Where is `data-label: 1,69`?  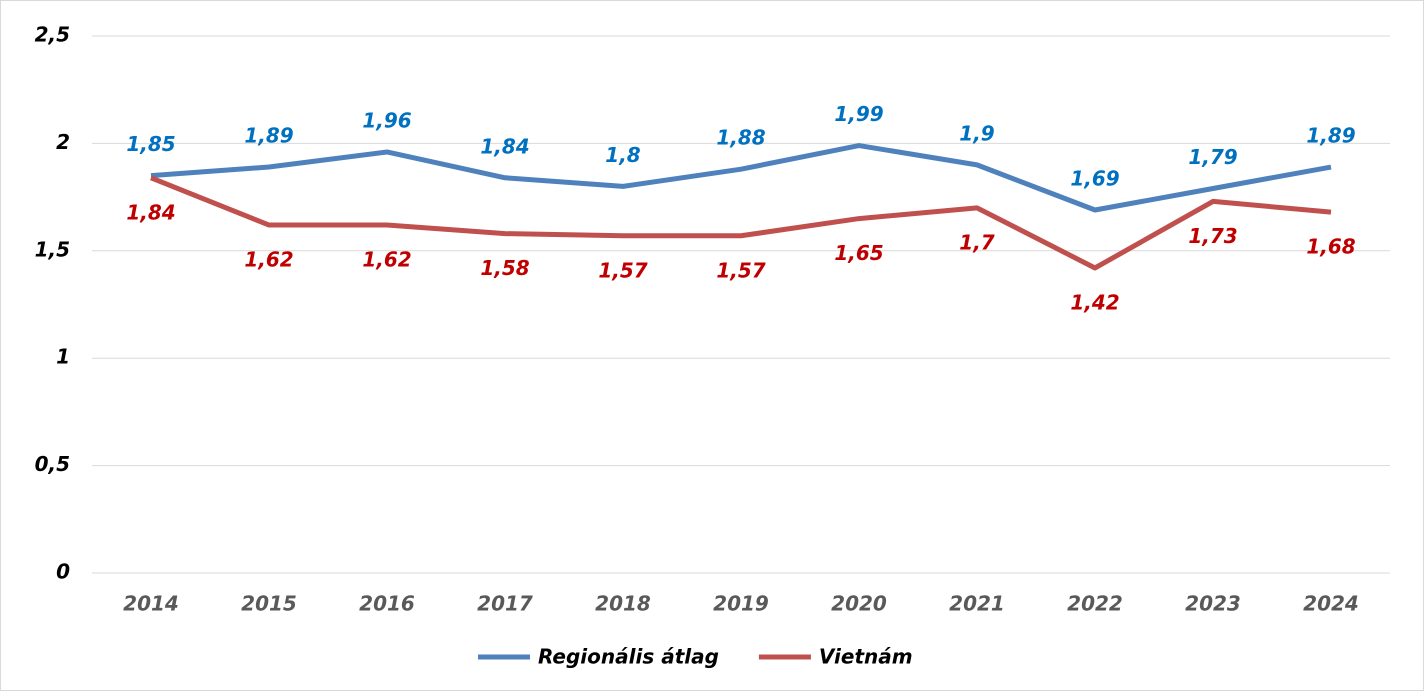 data-label: 1,69 is located at coordinates (1094, 178).